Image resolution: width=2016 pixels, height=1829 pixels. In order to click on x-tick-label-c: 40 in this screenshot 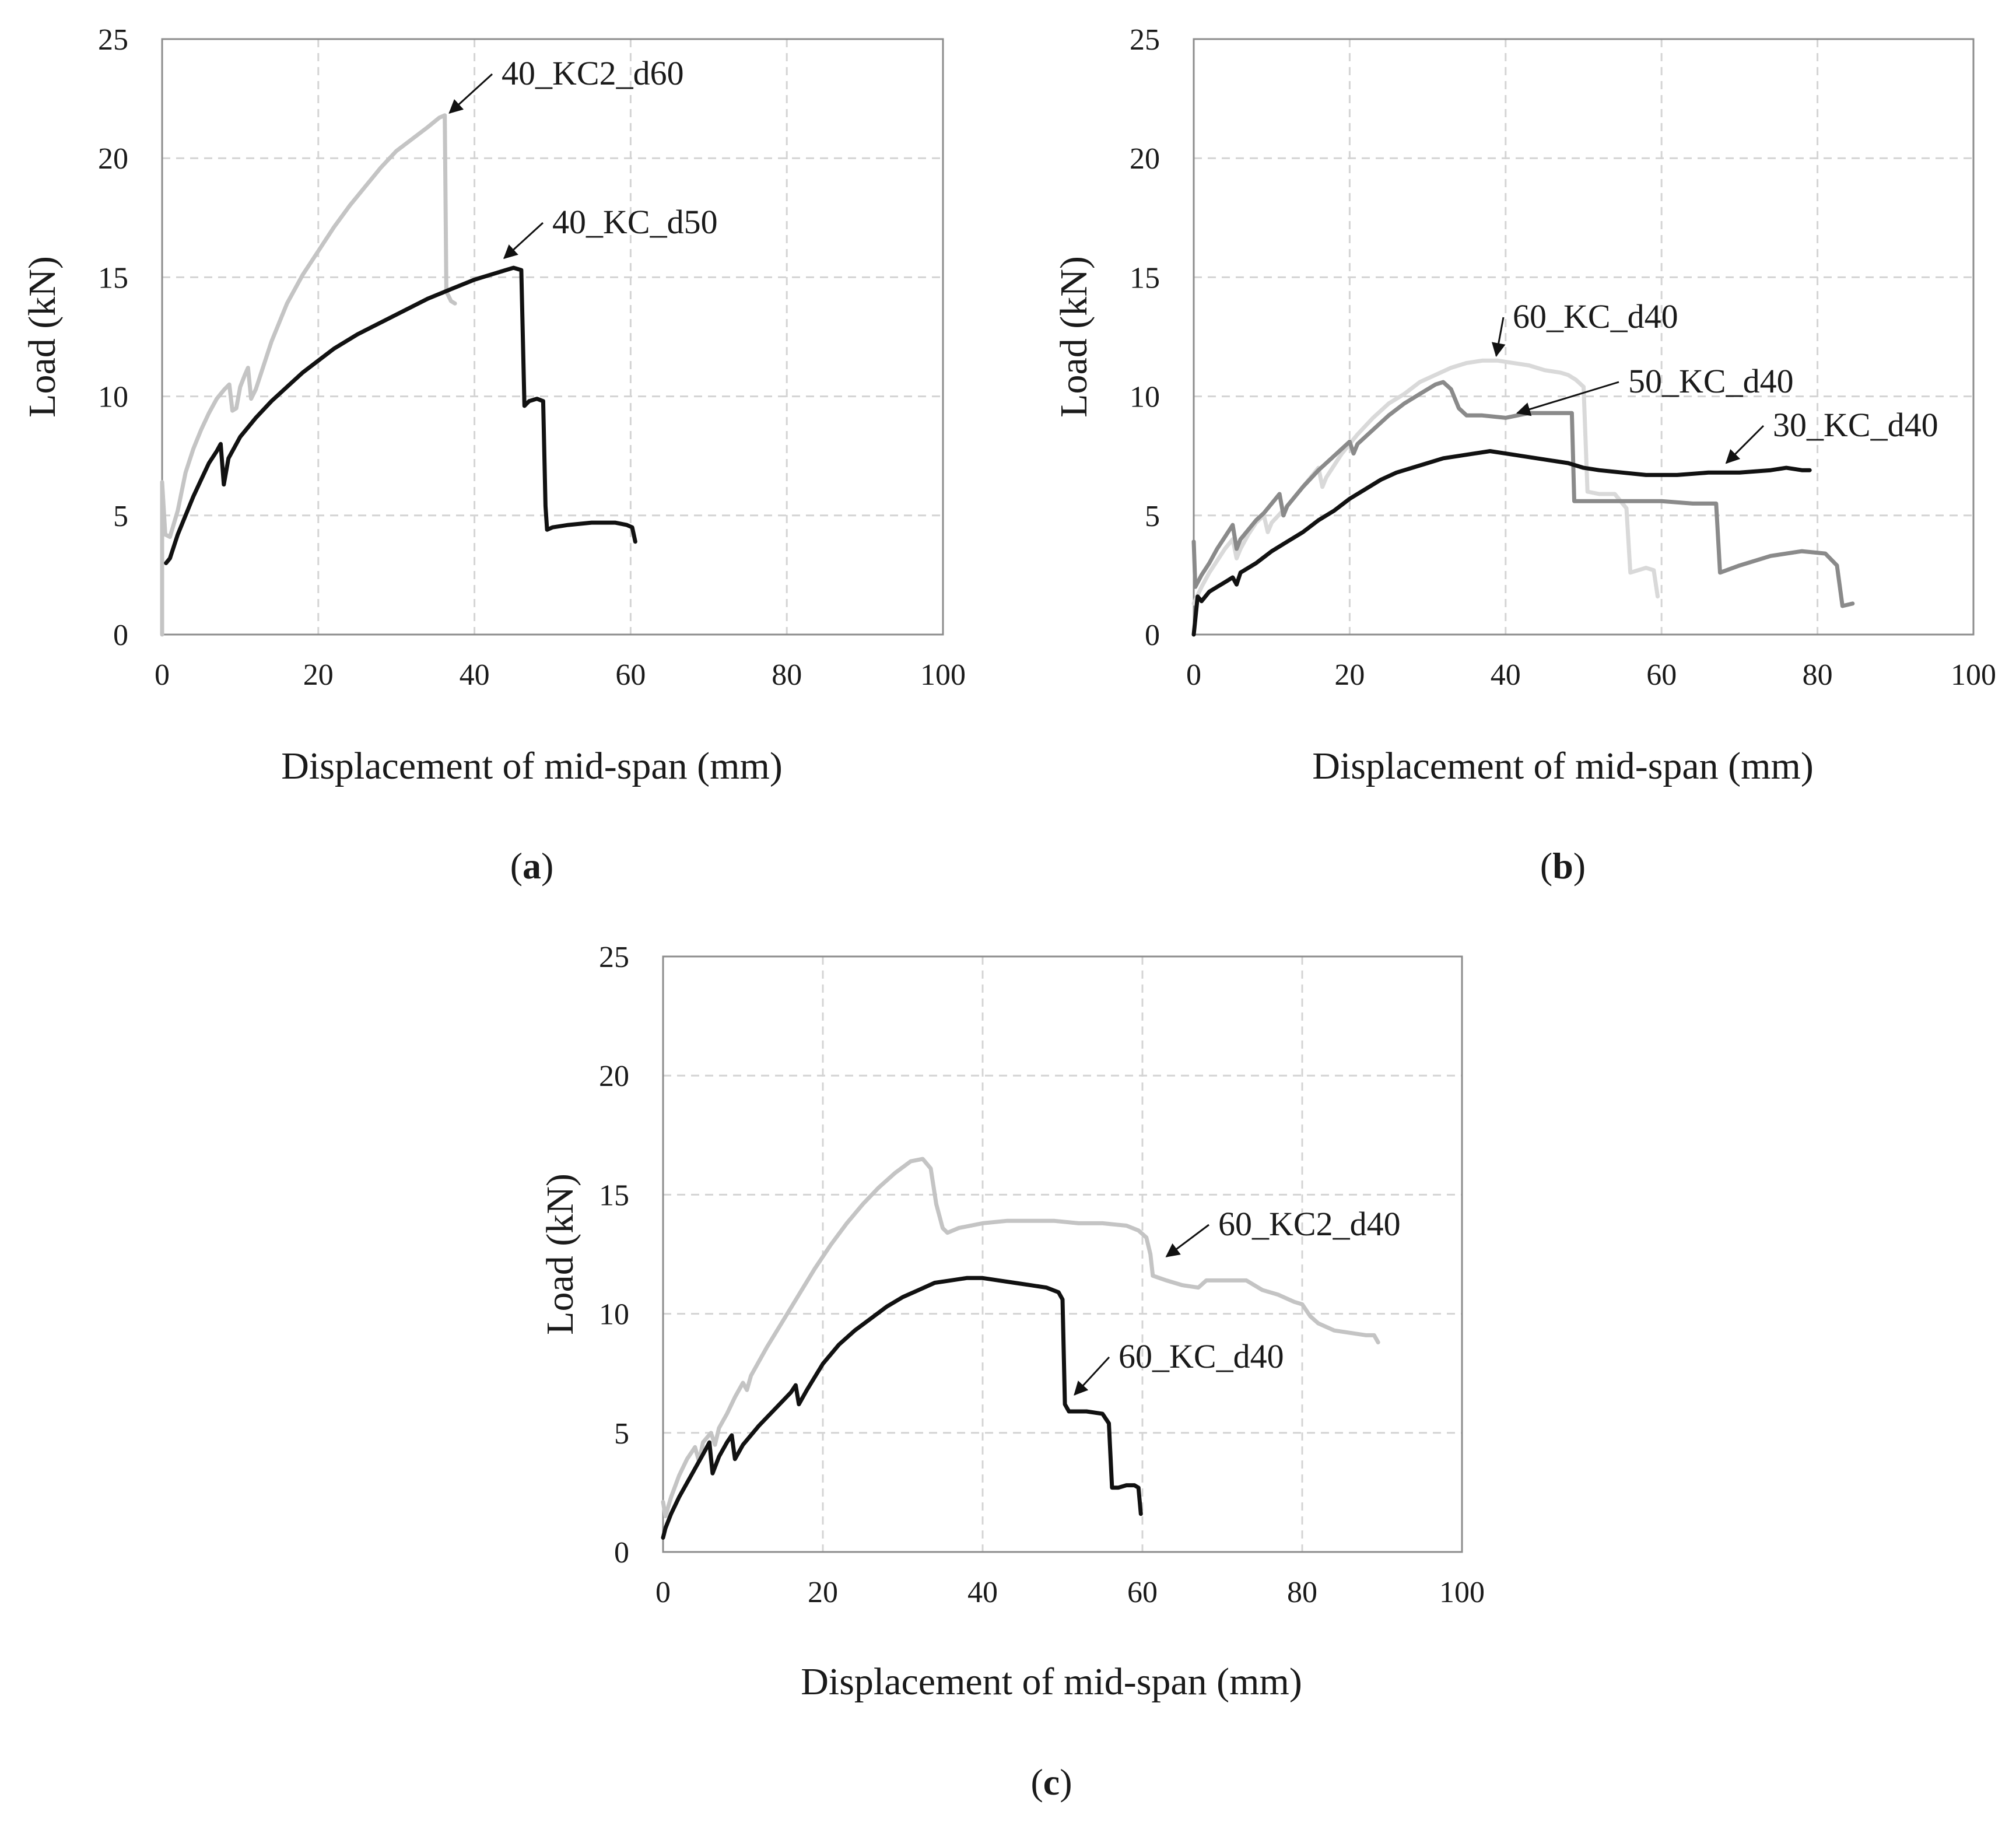, I will do `click(982, 1592)`.